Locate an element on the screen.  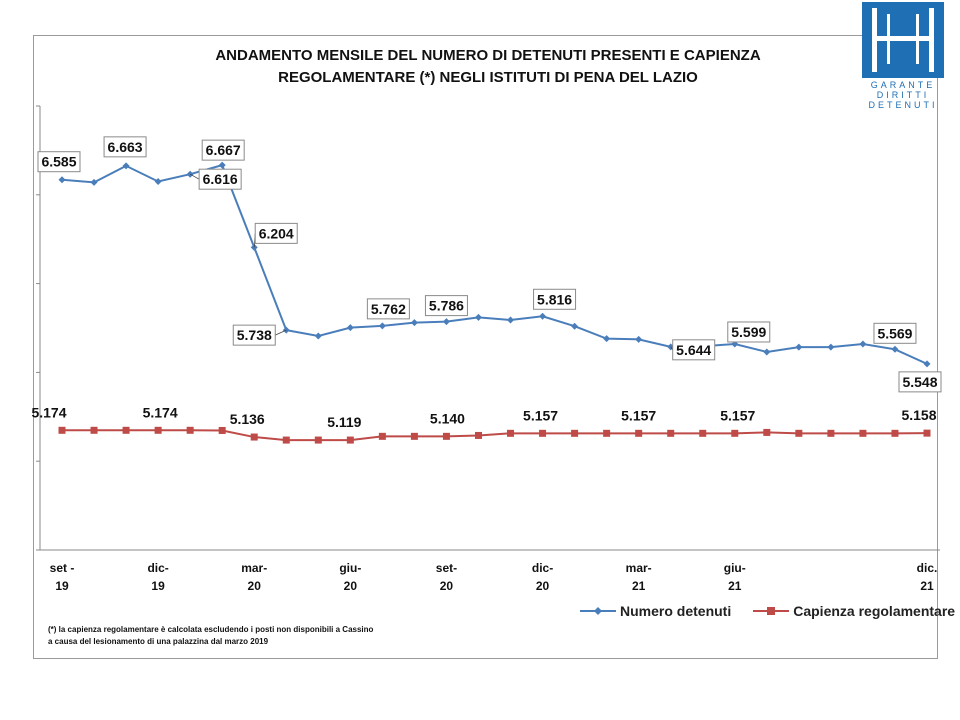
data-label: 5.548 is located at coordinates (919, 382).